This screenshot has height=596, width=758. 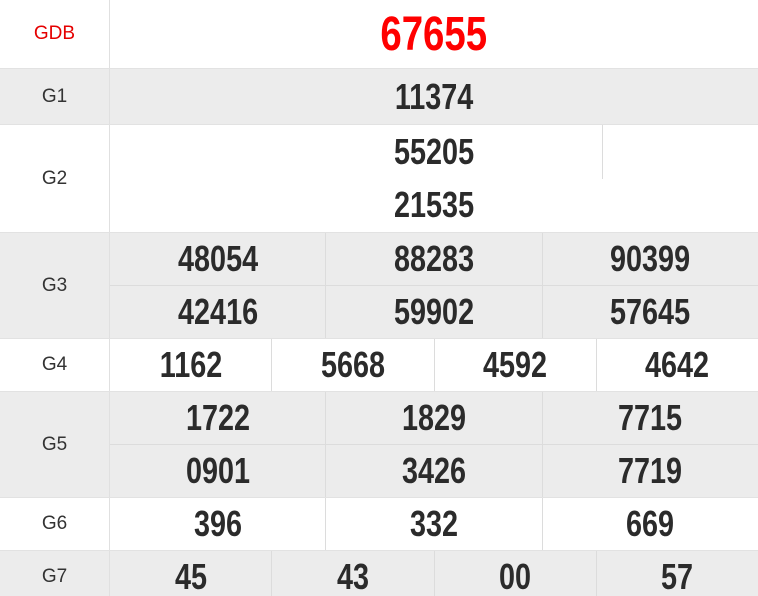 I want to click on prize-row-content: 396 332 669, so click(x=434, y=524).